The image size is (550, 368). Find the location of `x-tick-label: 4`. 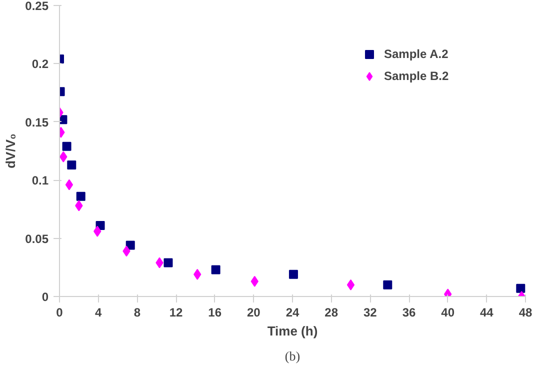

x-tick-label: 4 is located at coordinates (98, 313).